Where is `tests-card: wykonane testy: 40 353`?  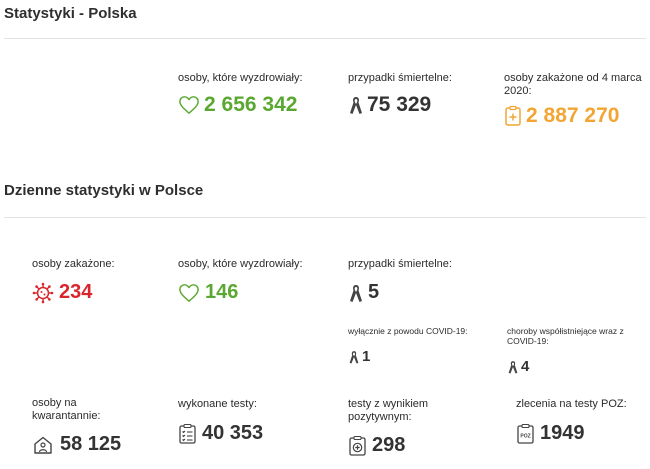 tests-card: wykonane testy: 40 353 is located at coordinates (253, 421).